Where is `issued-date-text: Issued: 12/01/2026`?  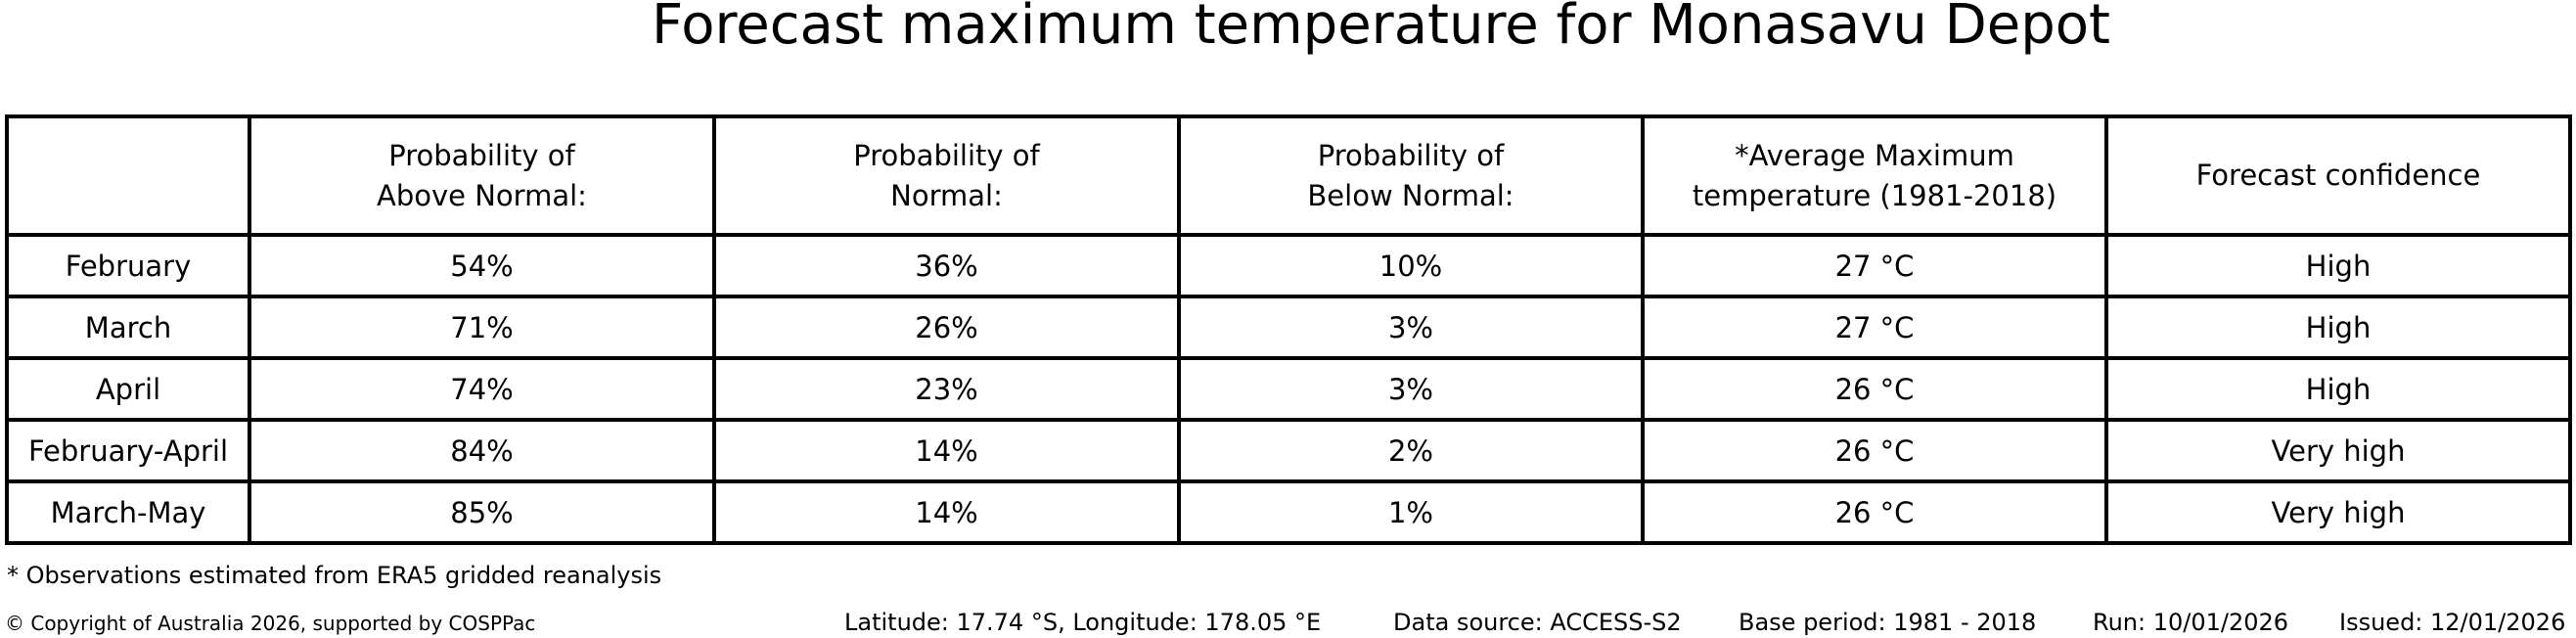
issued-date-text: Issued: 12/01/2026 is located at coordinates (2452, 622).